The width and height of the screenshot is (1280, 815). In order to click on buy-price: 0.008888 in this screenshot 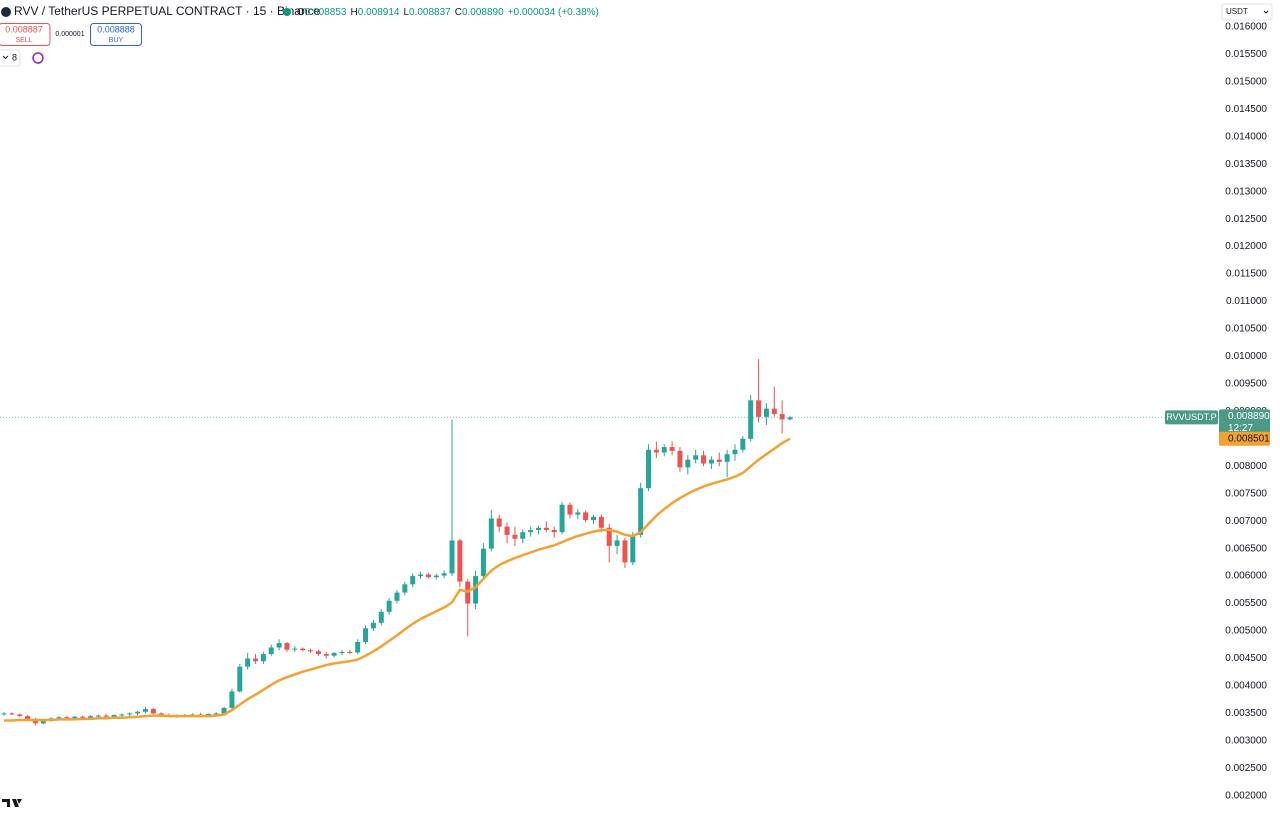, I will do `click(116, 29)`.